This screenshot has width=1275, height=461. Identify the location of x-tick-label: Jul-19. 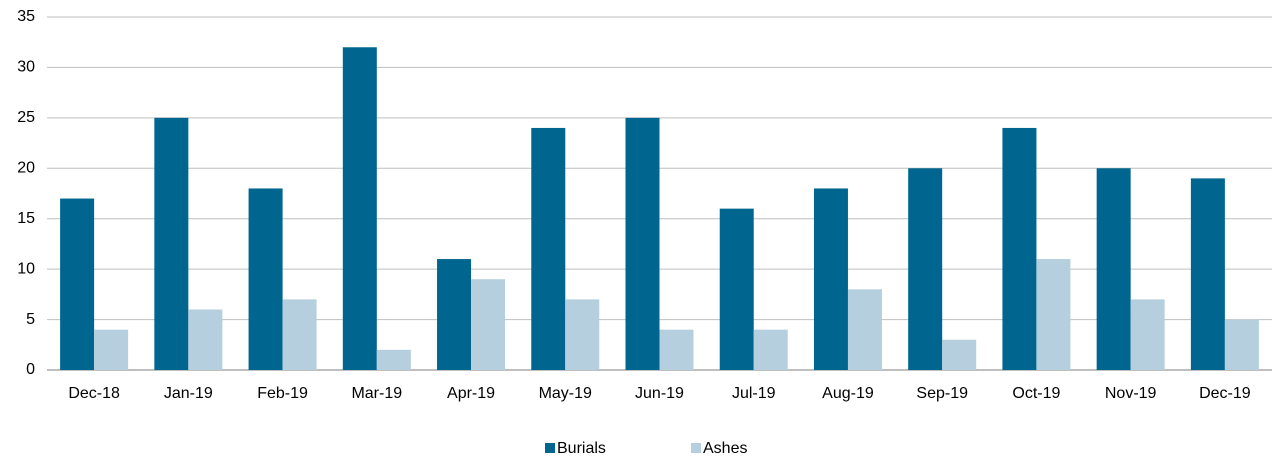
(754, 393).